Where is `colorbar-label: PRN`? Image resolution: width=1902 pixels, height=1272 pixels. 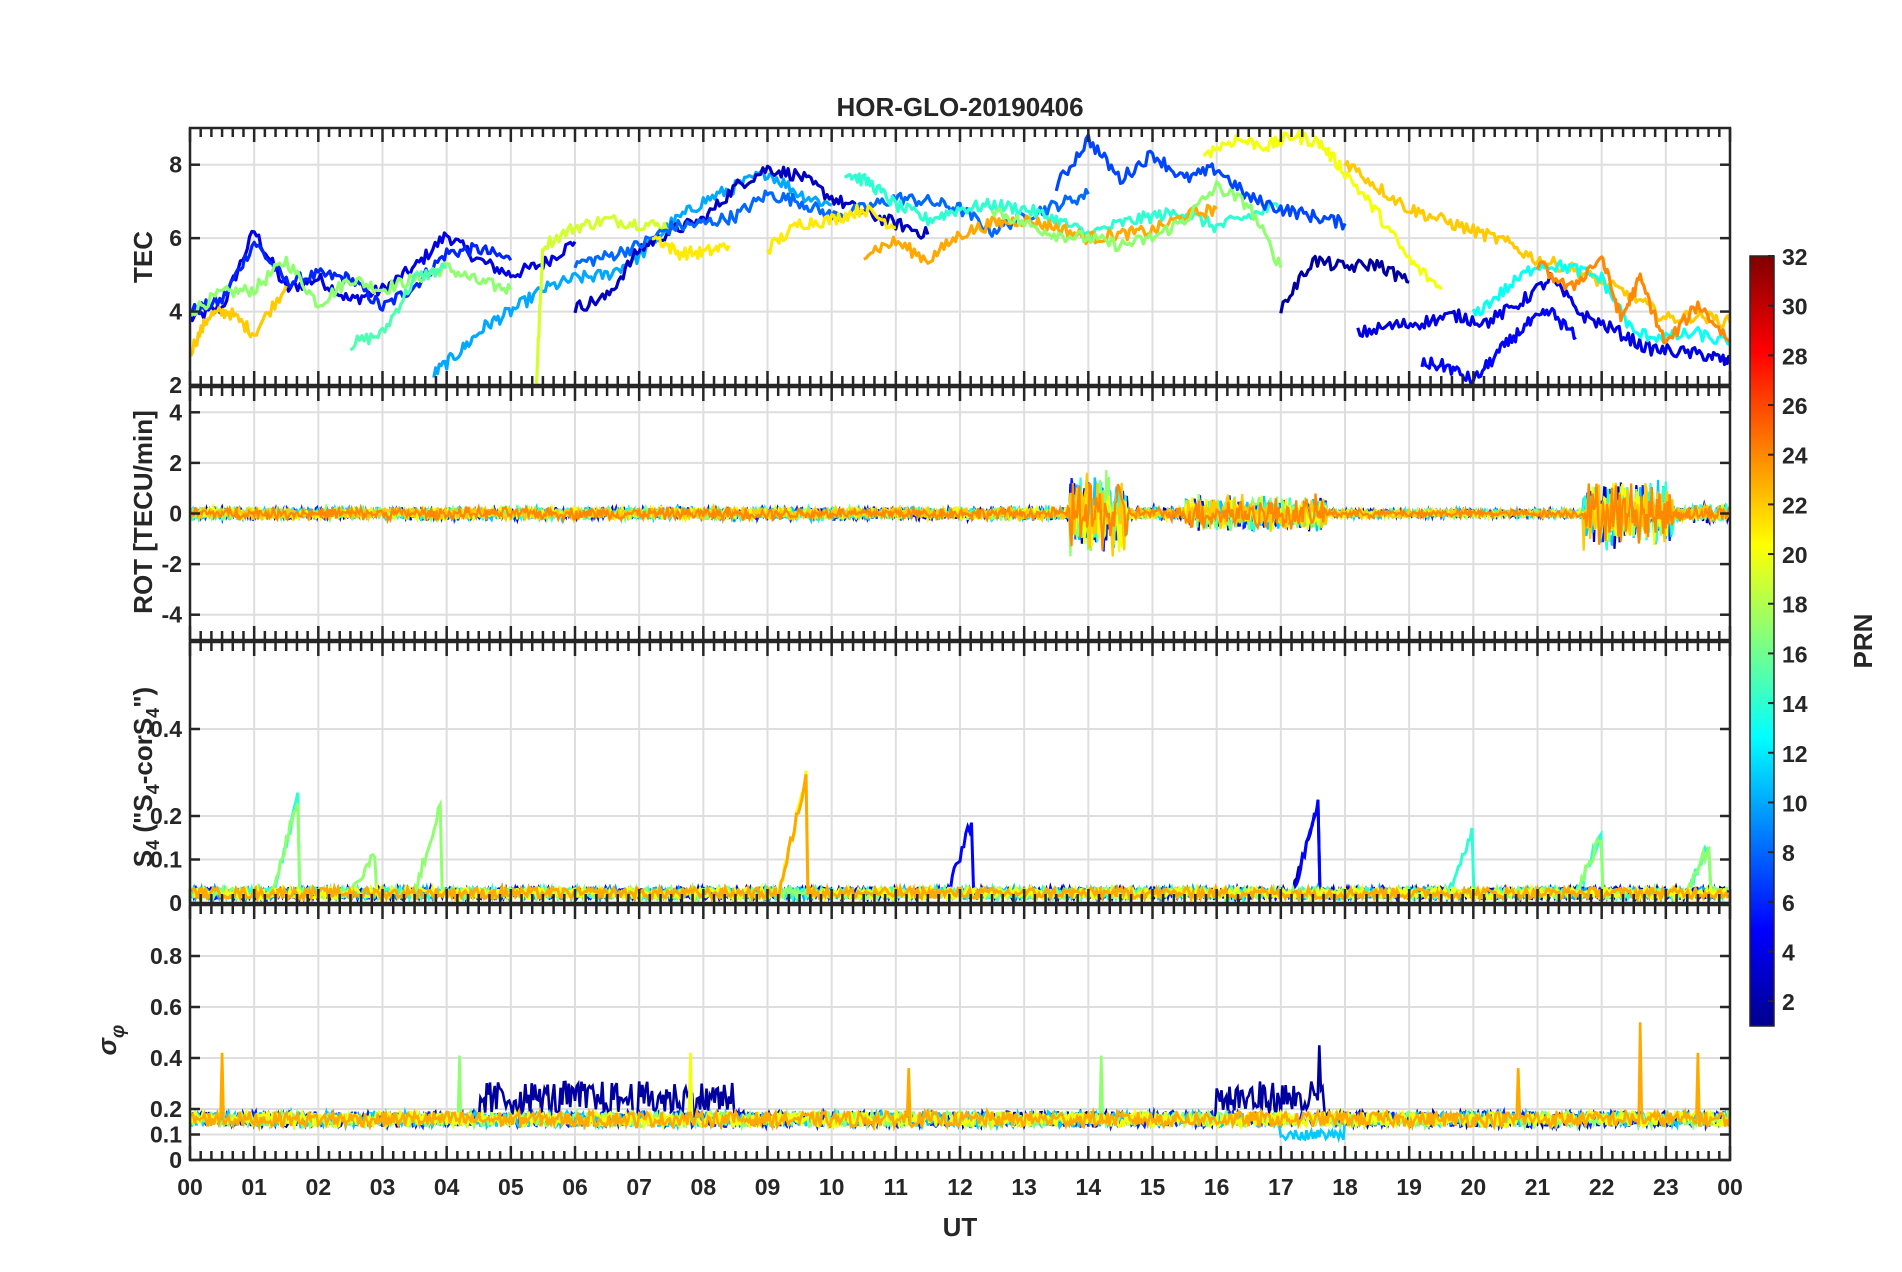 colorbar-label: PRN is located at coordinates (1863, 641).